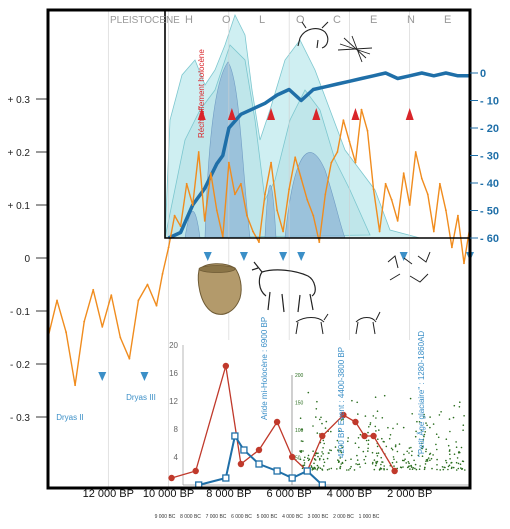 This screenshot has width=510, height=529. I want to click on period-label-letter: E, so click(447, 20).